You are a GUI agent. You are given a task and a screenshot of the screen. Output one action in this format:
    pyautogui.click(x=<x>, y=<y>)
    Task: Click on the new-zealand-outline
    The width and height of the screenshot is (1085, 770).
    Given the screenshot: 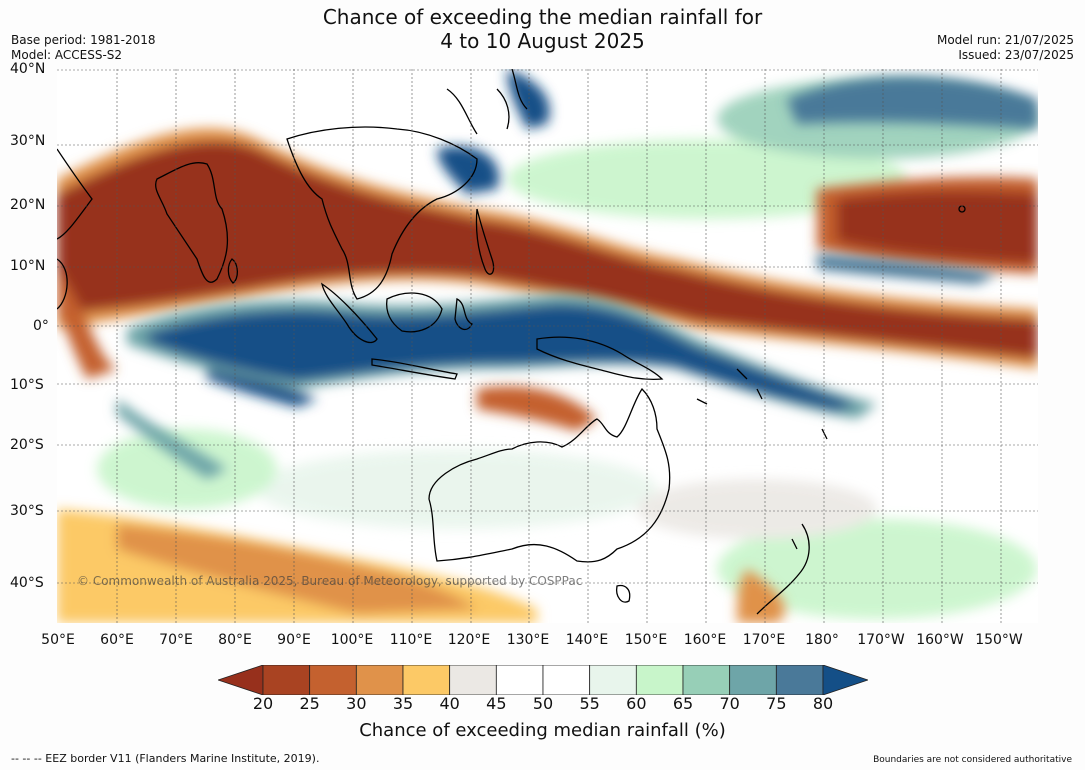 What is the action you would take?
    pyautogui.click(x=783, y=569)
    